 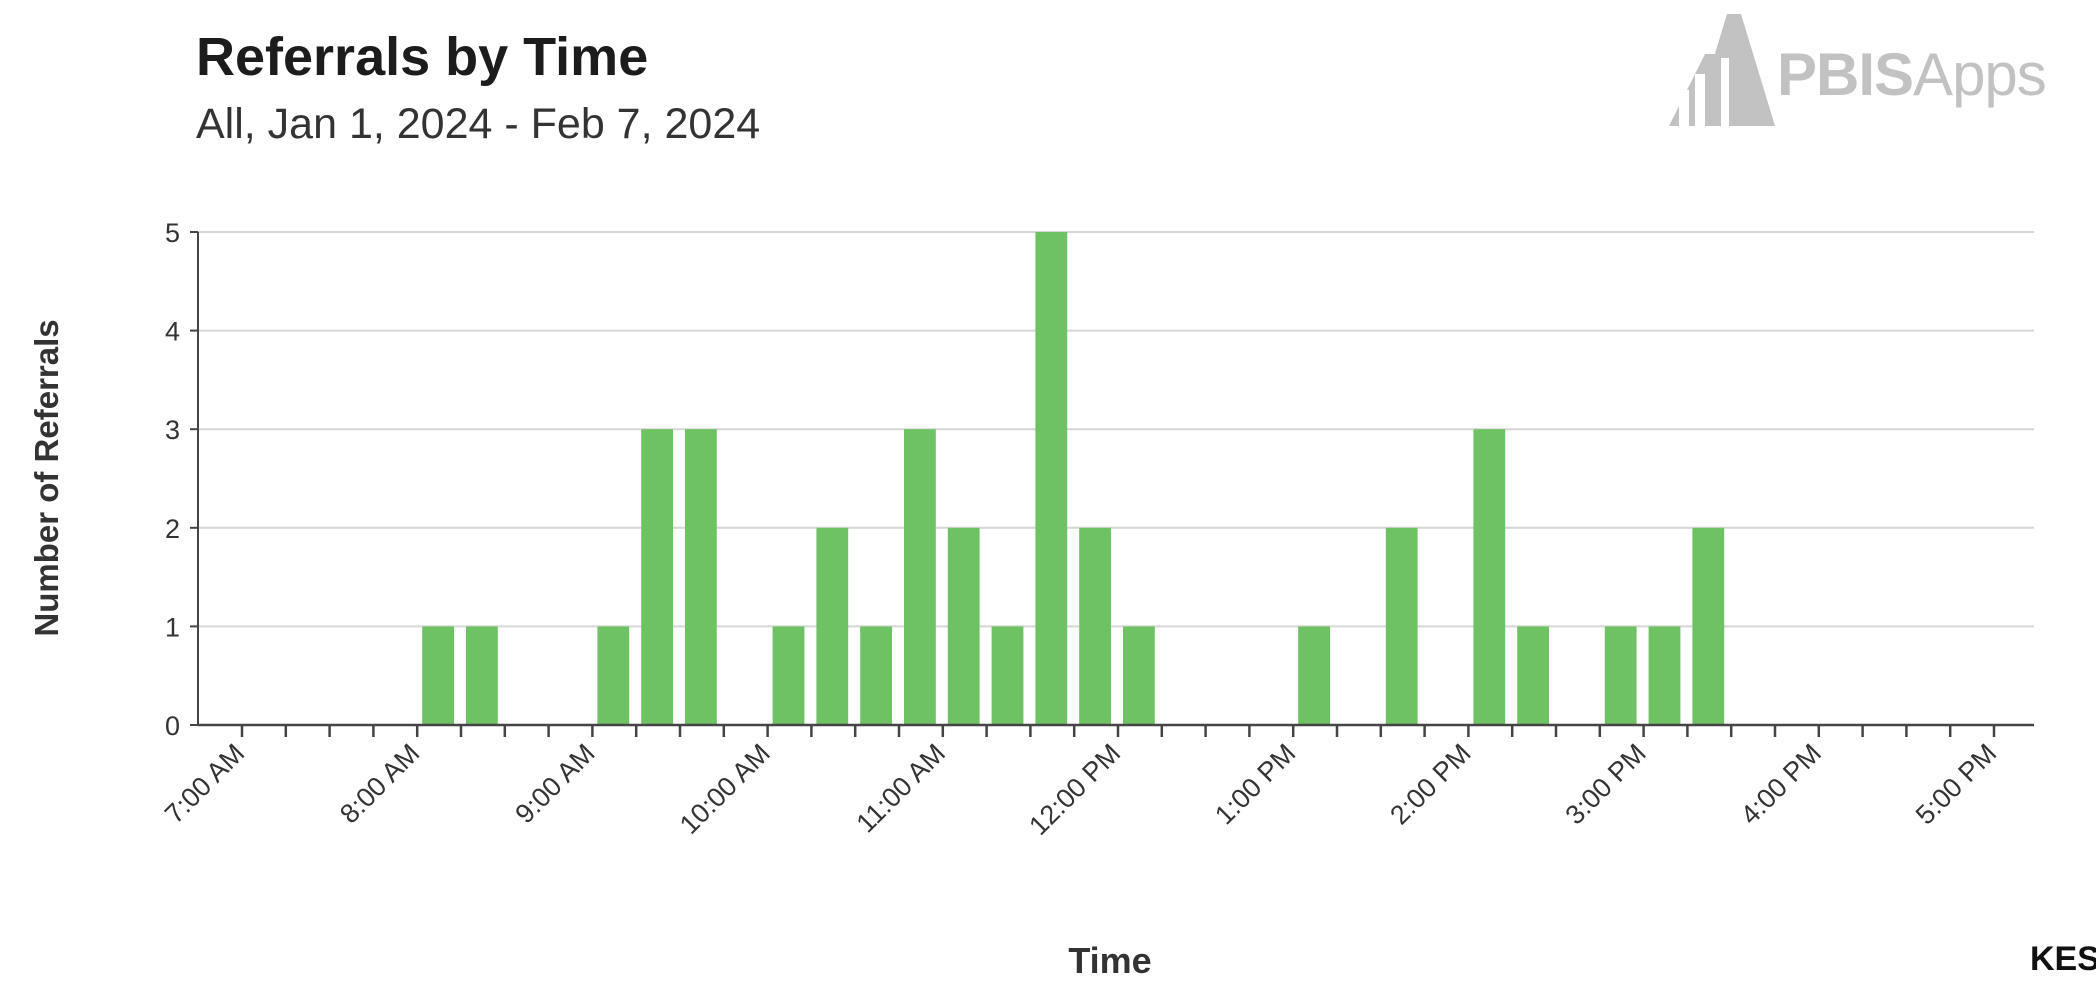 I want to click on x-tick-label: 7:00 AM, so click(x=204, y=783).